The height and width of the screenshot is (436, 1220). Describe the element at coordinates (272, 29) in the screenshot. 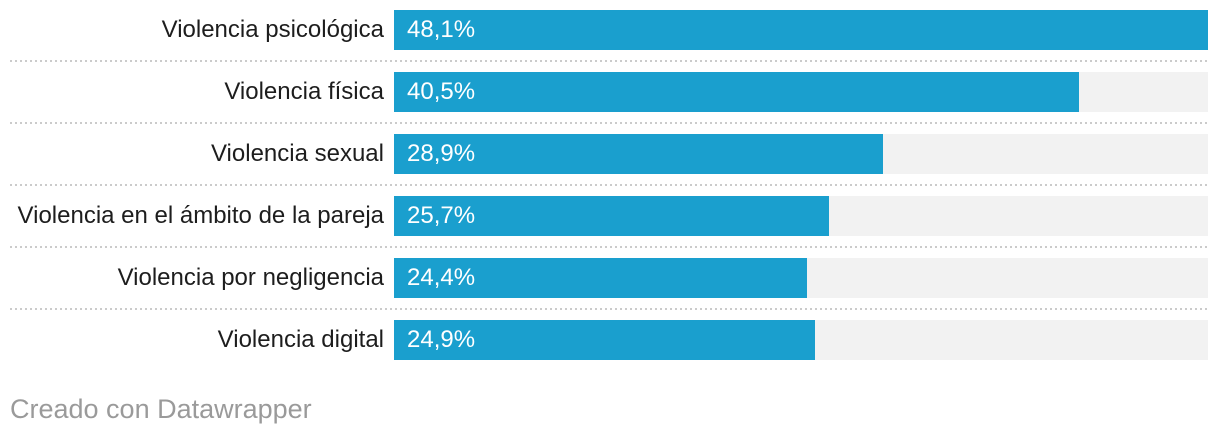

I see `category-label: Violencia psicológica` at that location.